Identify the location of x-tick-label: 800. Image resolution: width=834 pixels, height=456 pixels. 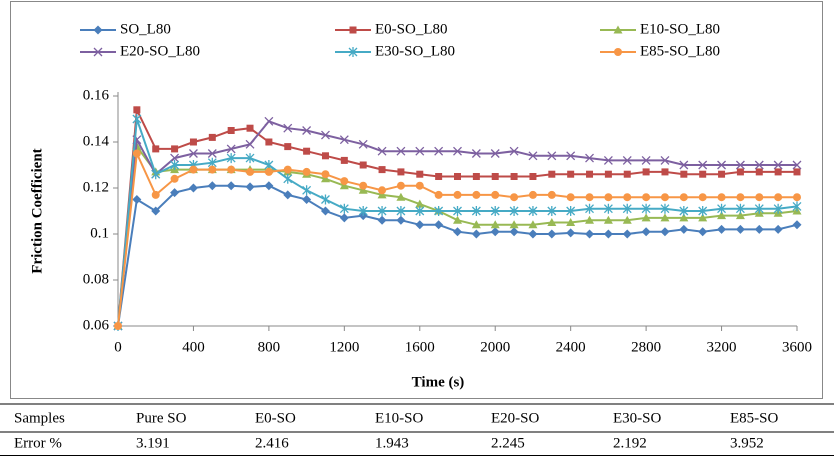
(269, 347).